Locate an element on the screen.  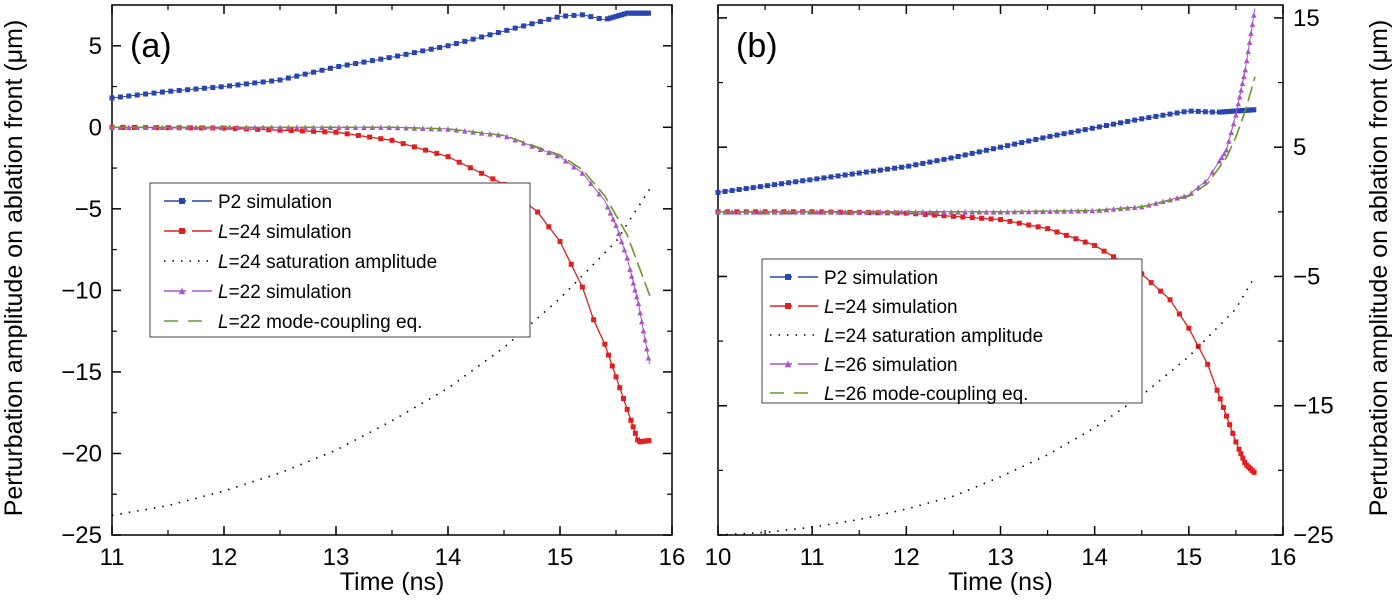
legend-label: L=22 mode-coupling eq. is located at coordinates (320, 322).